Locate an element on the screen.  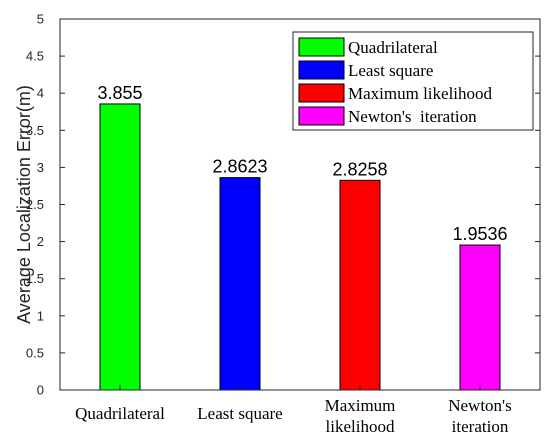
bar-value-label: 2.8258 is located at coordinates (359, 169).